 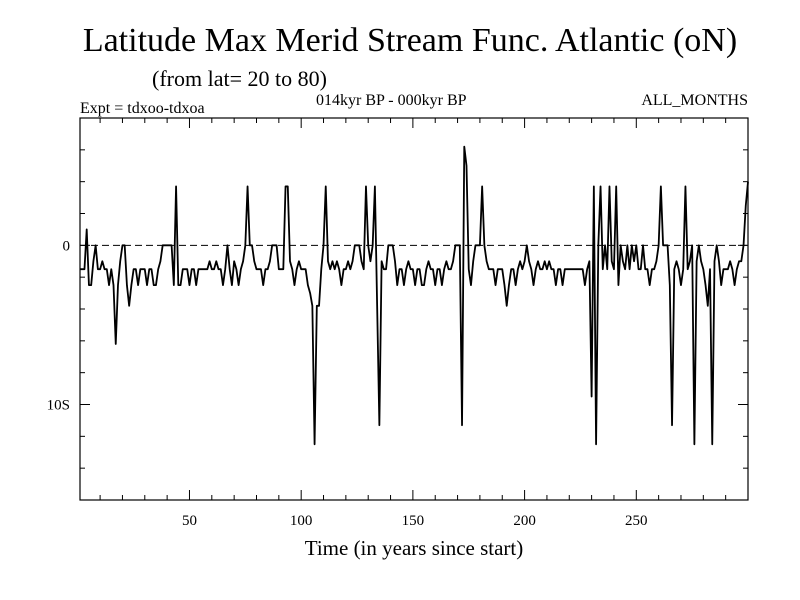 I want to click on months-label: ALL_MONTHS, so click(x=694, y=100).